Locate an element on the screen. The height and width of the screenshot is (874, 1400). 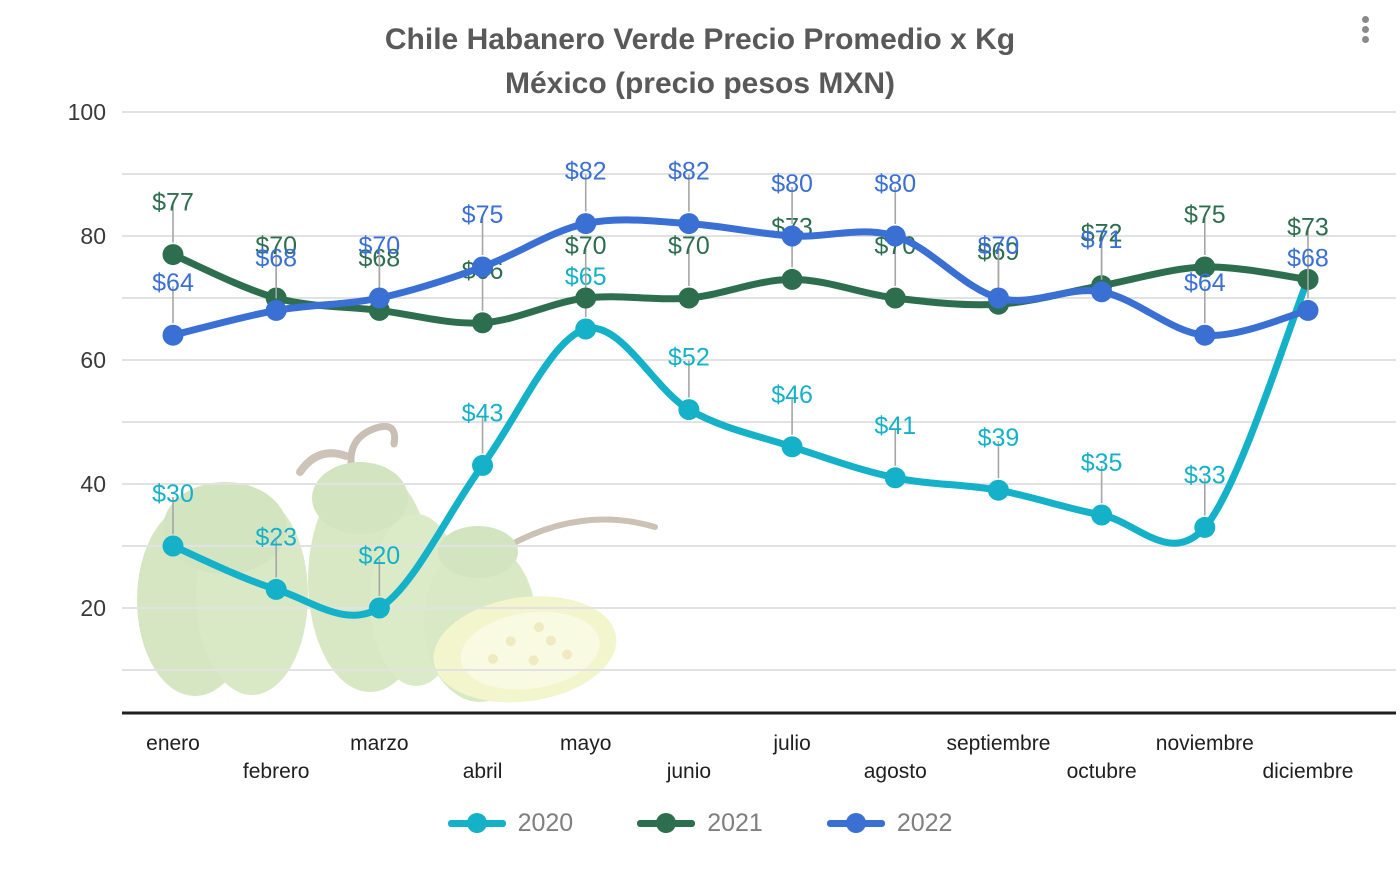
data-label-2020-agosto: $41 is located at coordinates (895, 426).